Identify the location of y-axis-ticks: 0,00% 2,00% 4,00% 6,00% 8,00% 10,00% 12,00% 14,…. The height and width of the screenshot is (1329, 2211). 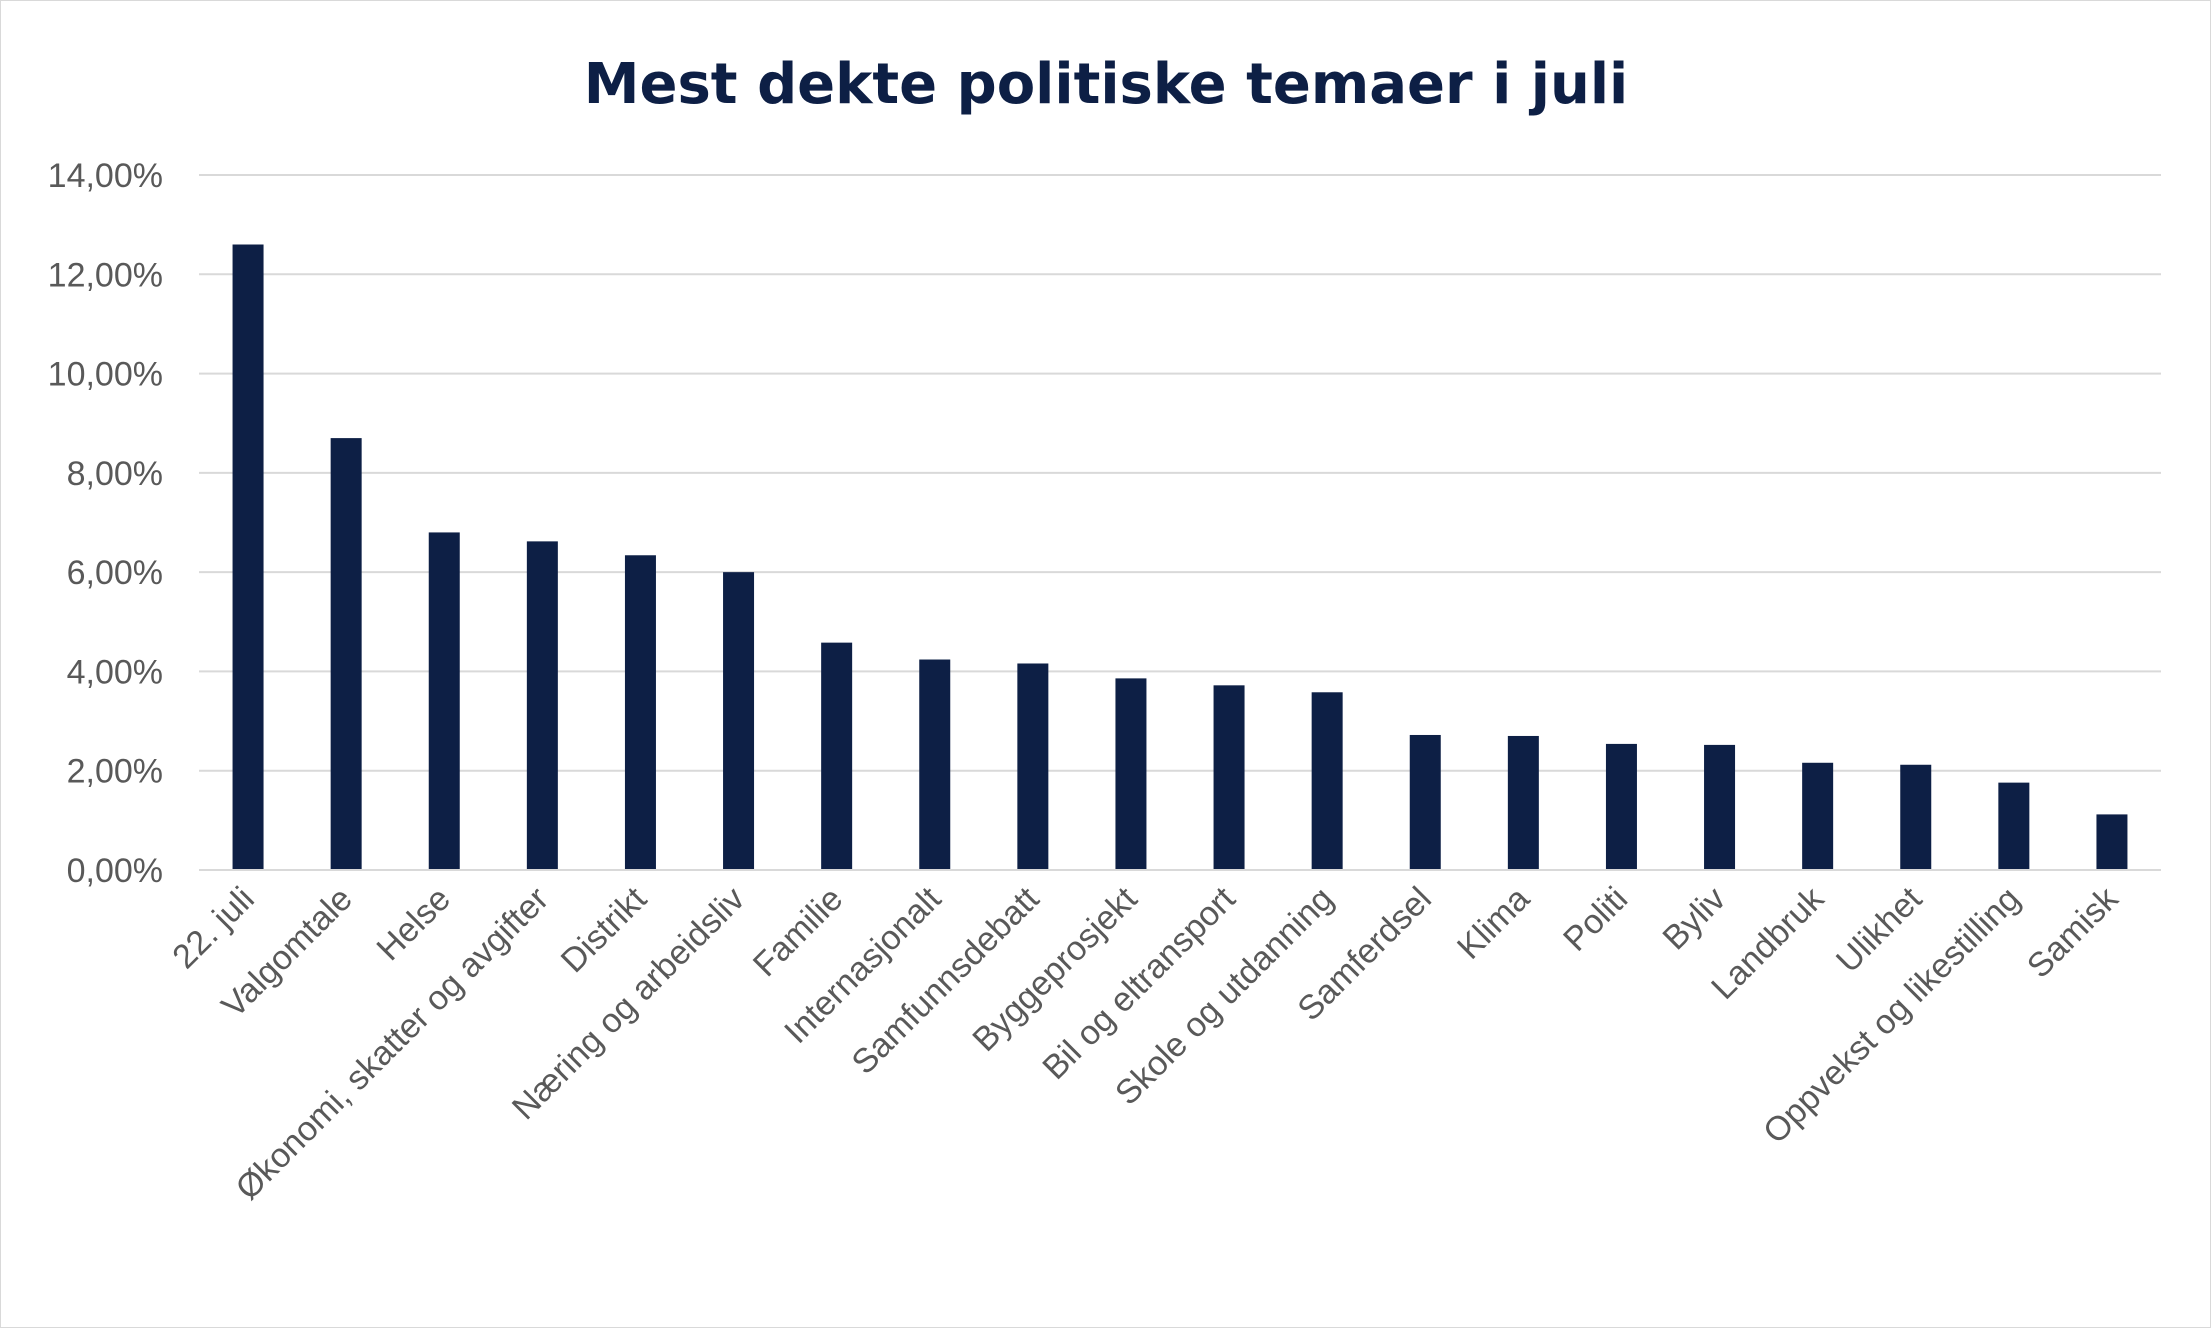
(105, 523).